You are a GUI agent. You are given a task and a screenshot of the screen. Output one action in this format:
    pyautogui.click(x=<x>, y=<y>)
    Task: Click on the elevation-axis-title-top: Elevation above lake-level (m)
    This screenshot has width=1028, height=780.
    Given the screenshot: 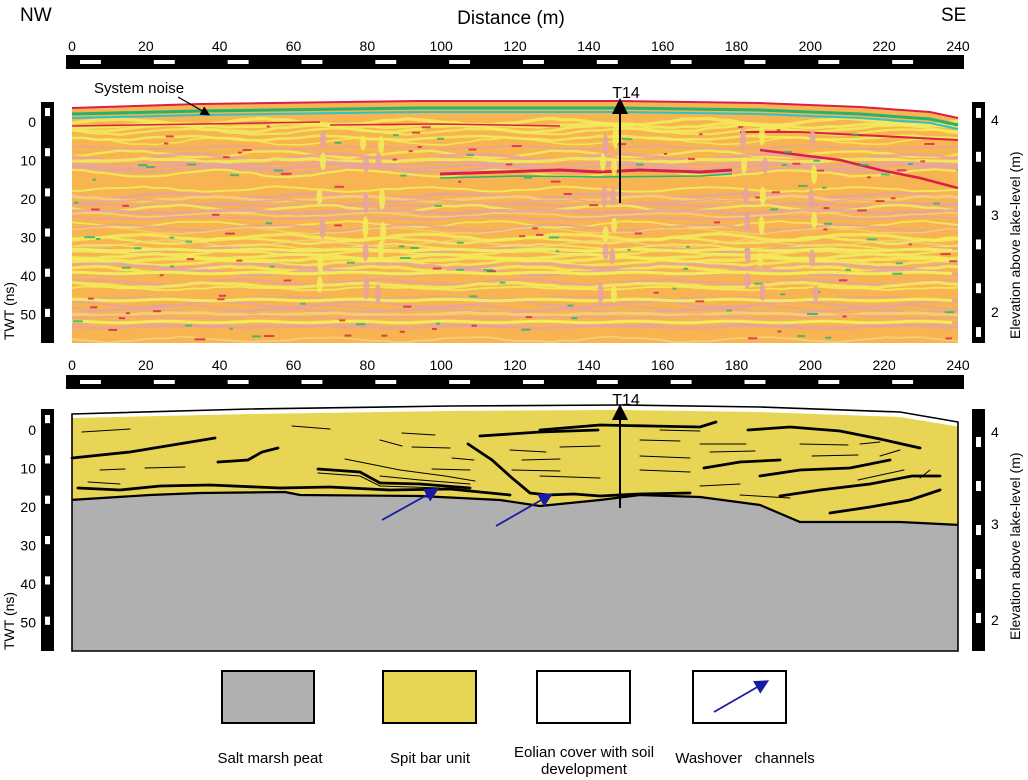 What is the action you would take?
    pyautogui.click(x=1015, y=245)
    